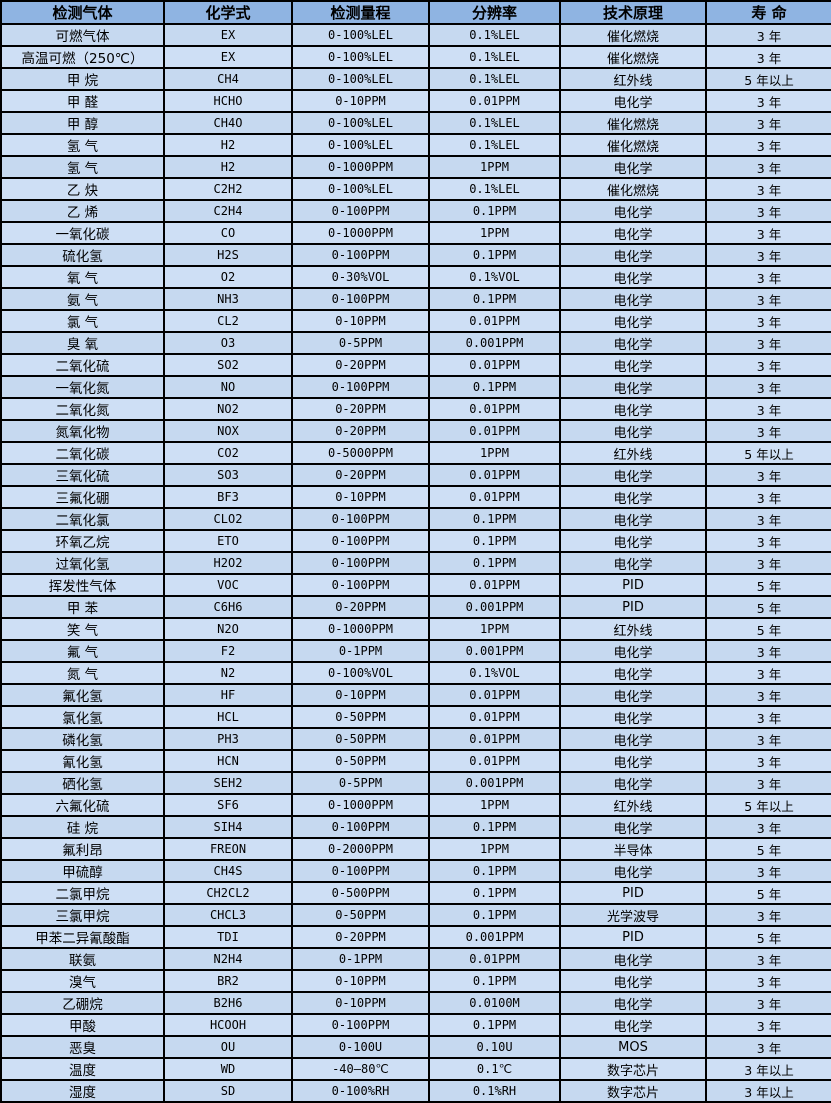  I want to click on table-row: 一氧化碳 CO 0-1000PPM 1PPM 电化学 3 年, so click(415, 233).